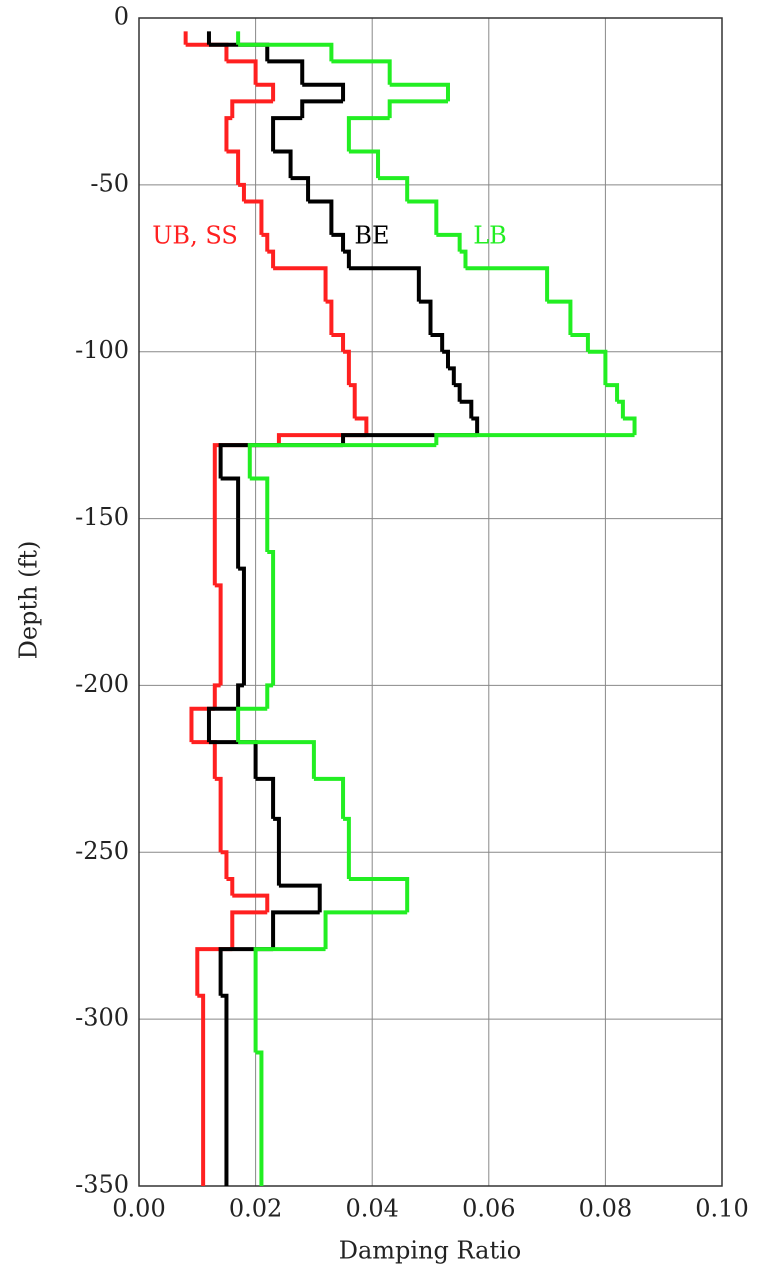 The width and height of the screenshot is (757, 1280). Describe the element at coordinates (29, 600) in the screenshot. I see `y-axis-label: Depth (ft)` at that location.